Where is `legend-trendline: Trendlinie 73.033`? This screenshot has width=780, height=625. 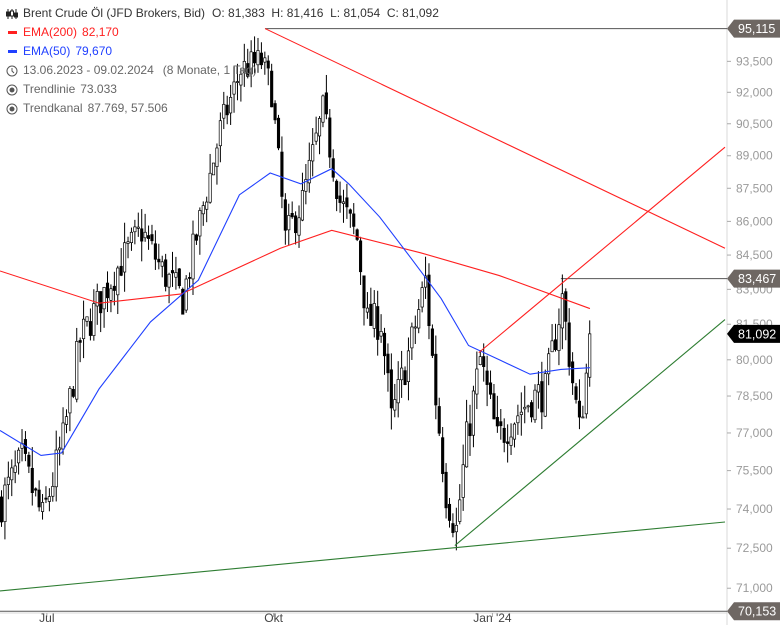 legend-trendline: Trendlinie 73.033 is located at coordinates (222, 89).